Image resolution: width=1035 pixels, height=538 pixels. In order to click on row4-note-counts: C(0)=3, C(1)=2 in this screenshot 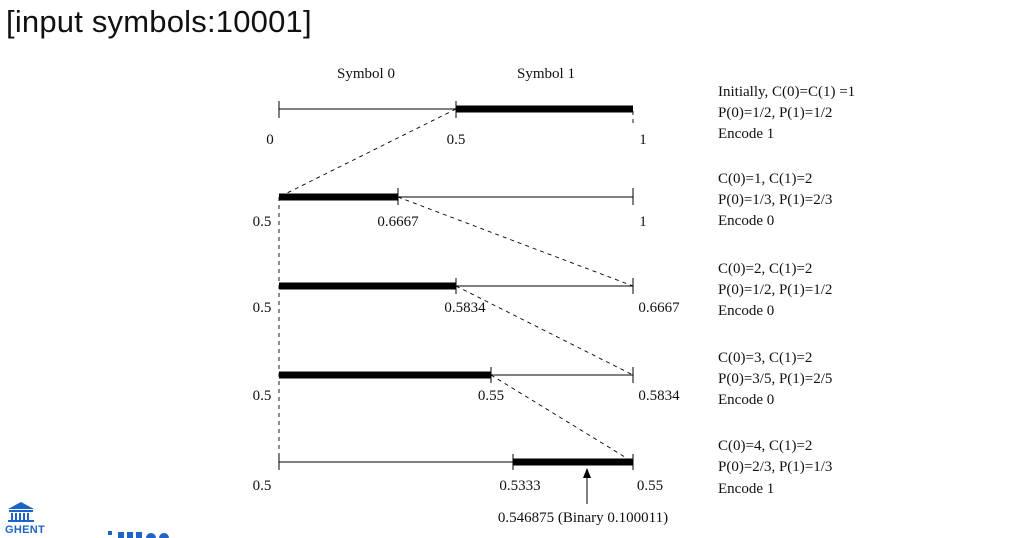, I will do `click(765, 358)`.